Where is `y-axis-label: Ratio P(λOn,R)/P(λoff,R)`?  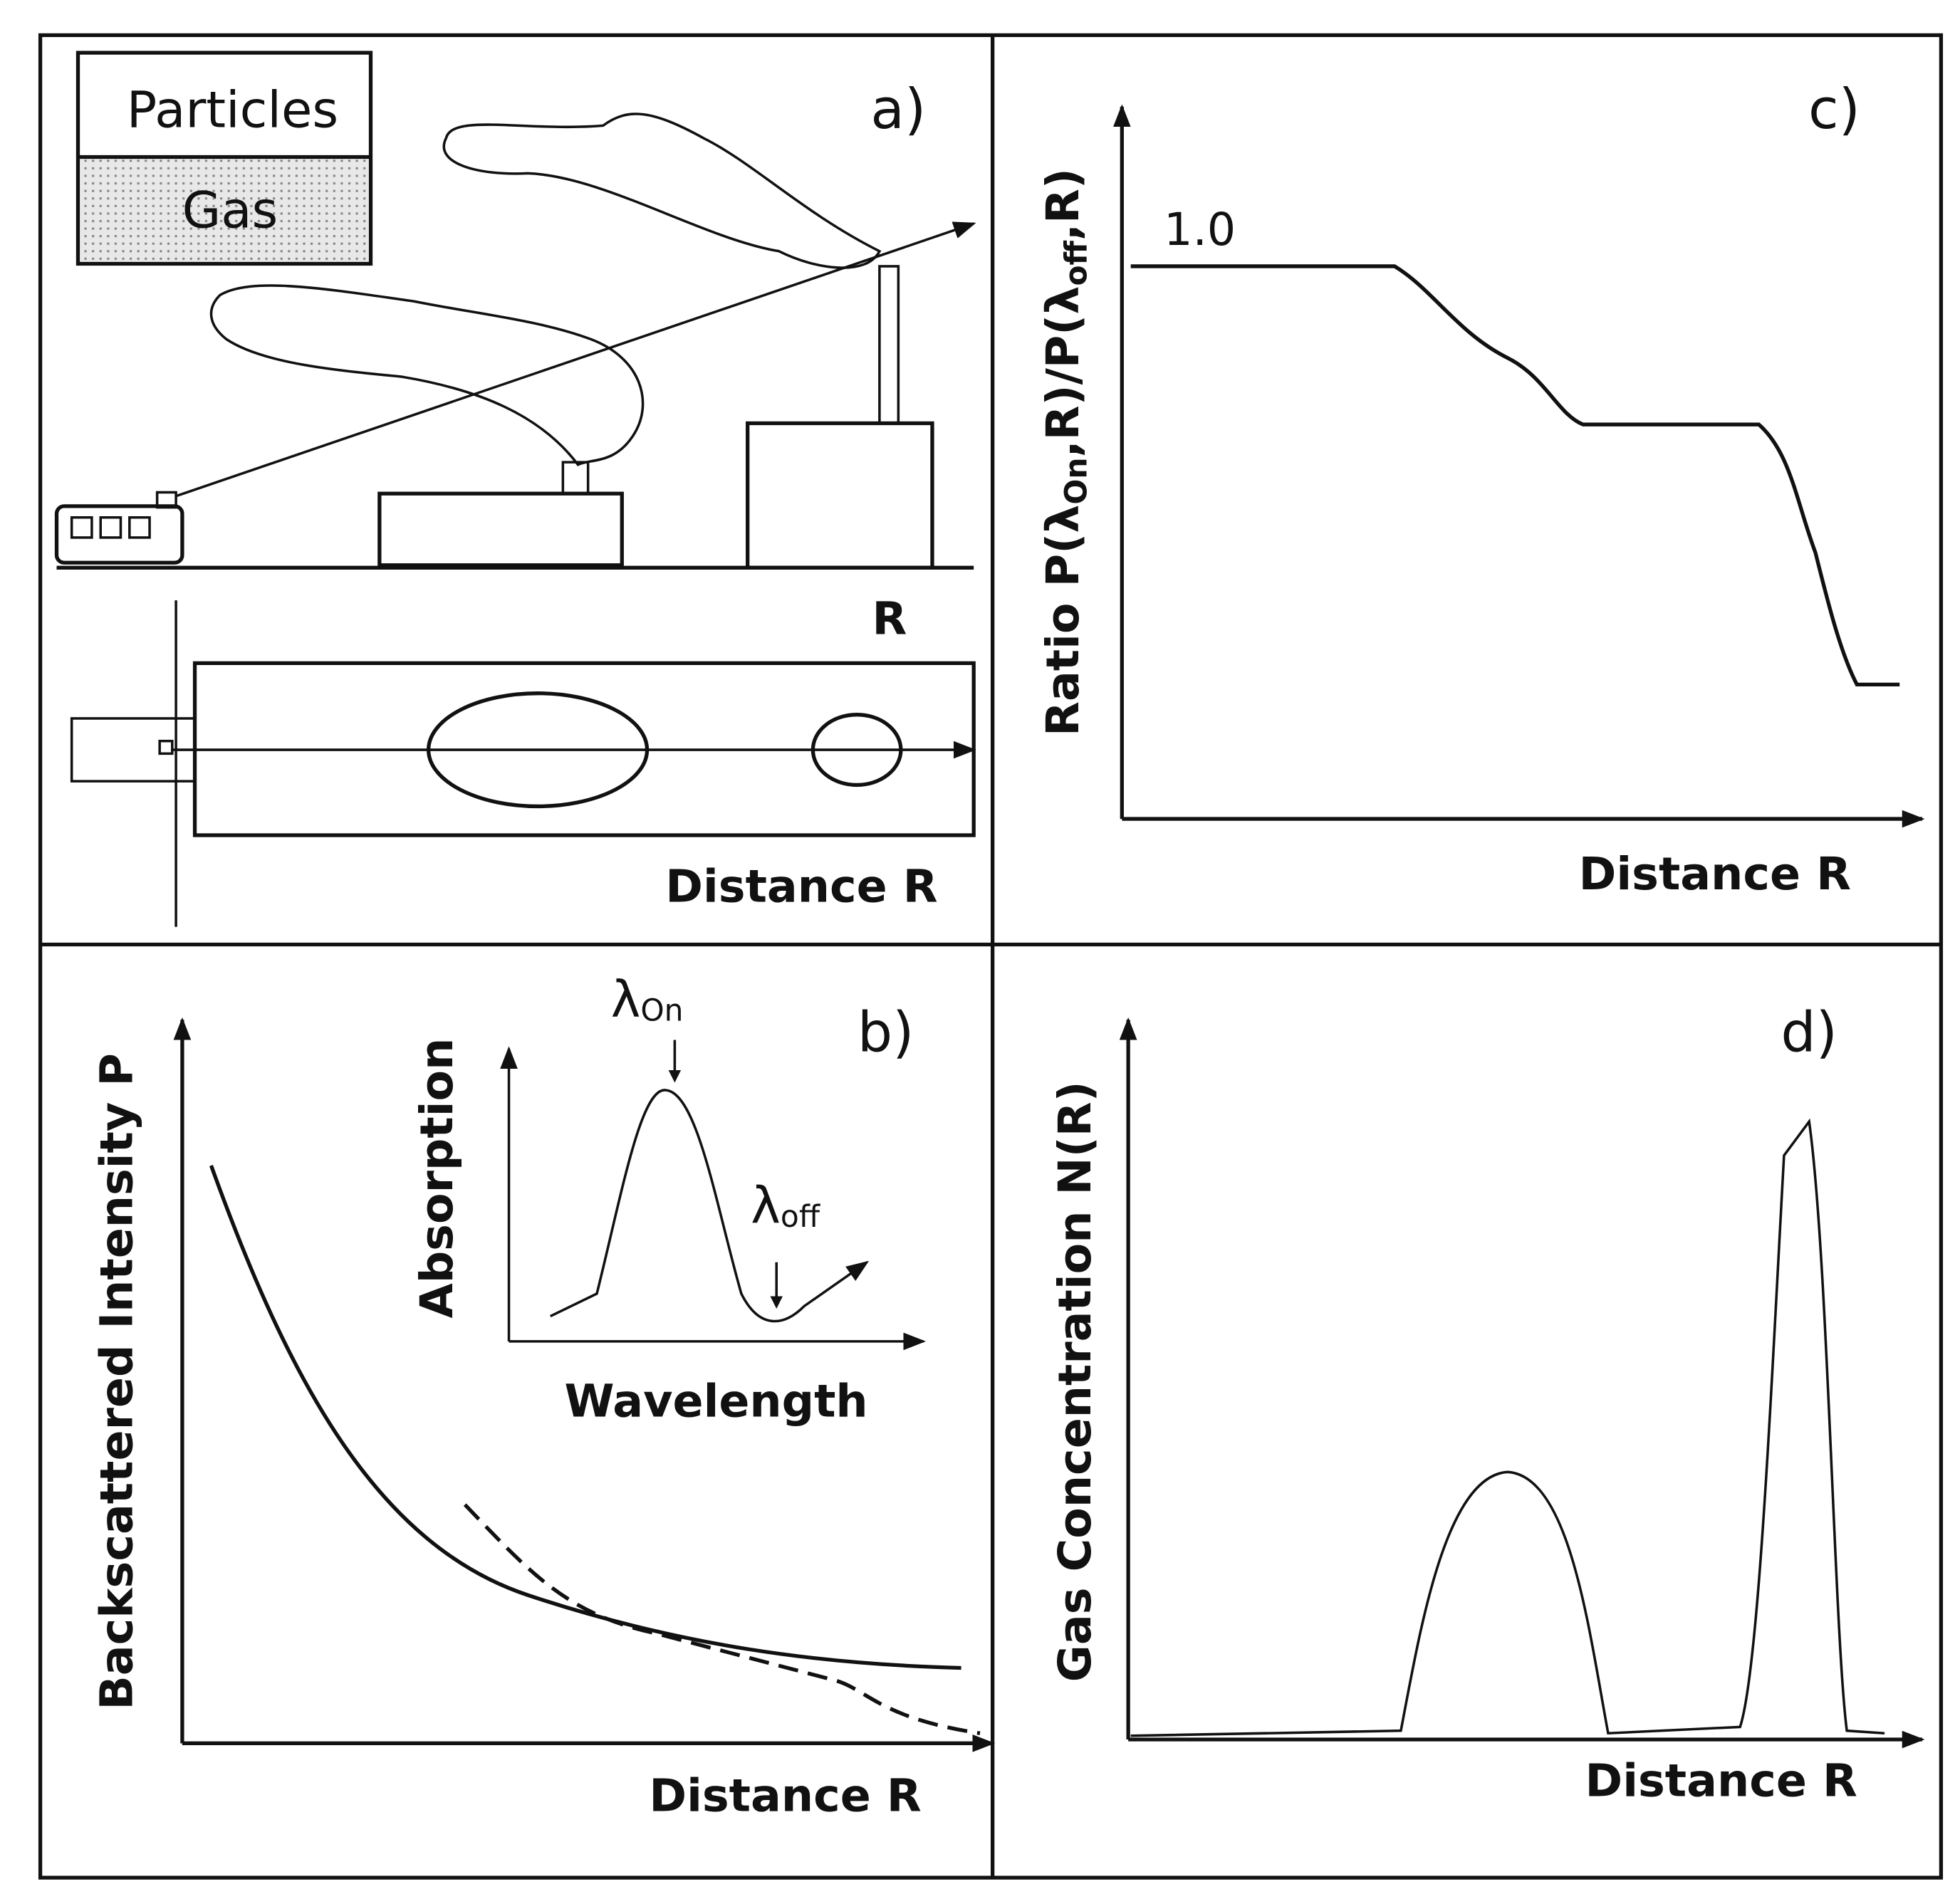 y-axis-label: Ratio P(λOn,R)/P(λoff,R) is located at coordinates (1065, 452).